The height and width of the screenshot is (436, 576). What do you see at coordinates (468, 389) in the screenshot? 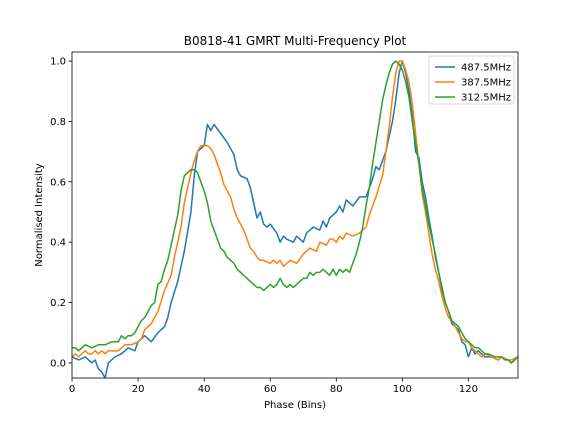
I see `x-tick-label: 120` at bounding box center [468, 389].